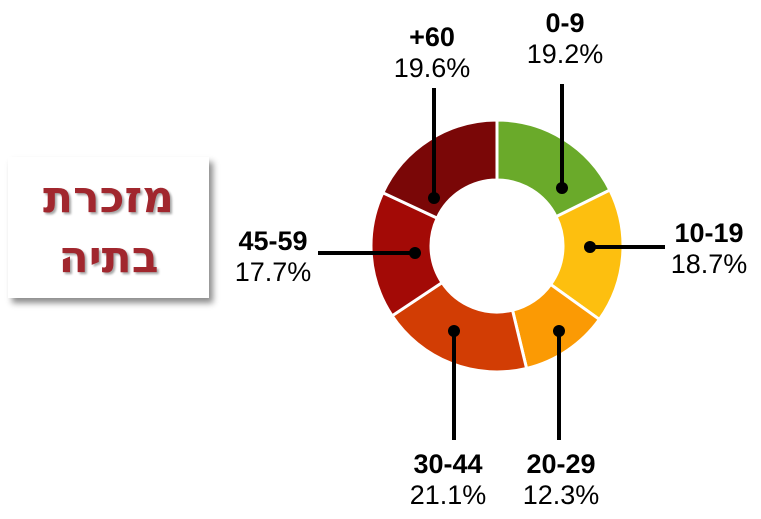 The width and height of the screenshot is (761, 519). I want to click on title-line-2: בתיה, so click(108, 257).